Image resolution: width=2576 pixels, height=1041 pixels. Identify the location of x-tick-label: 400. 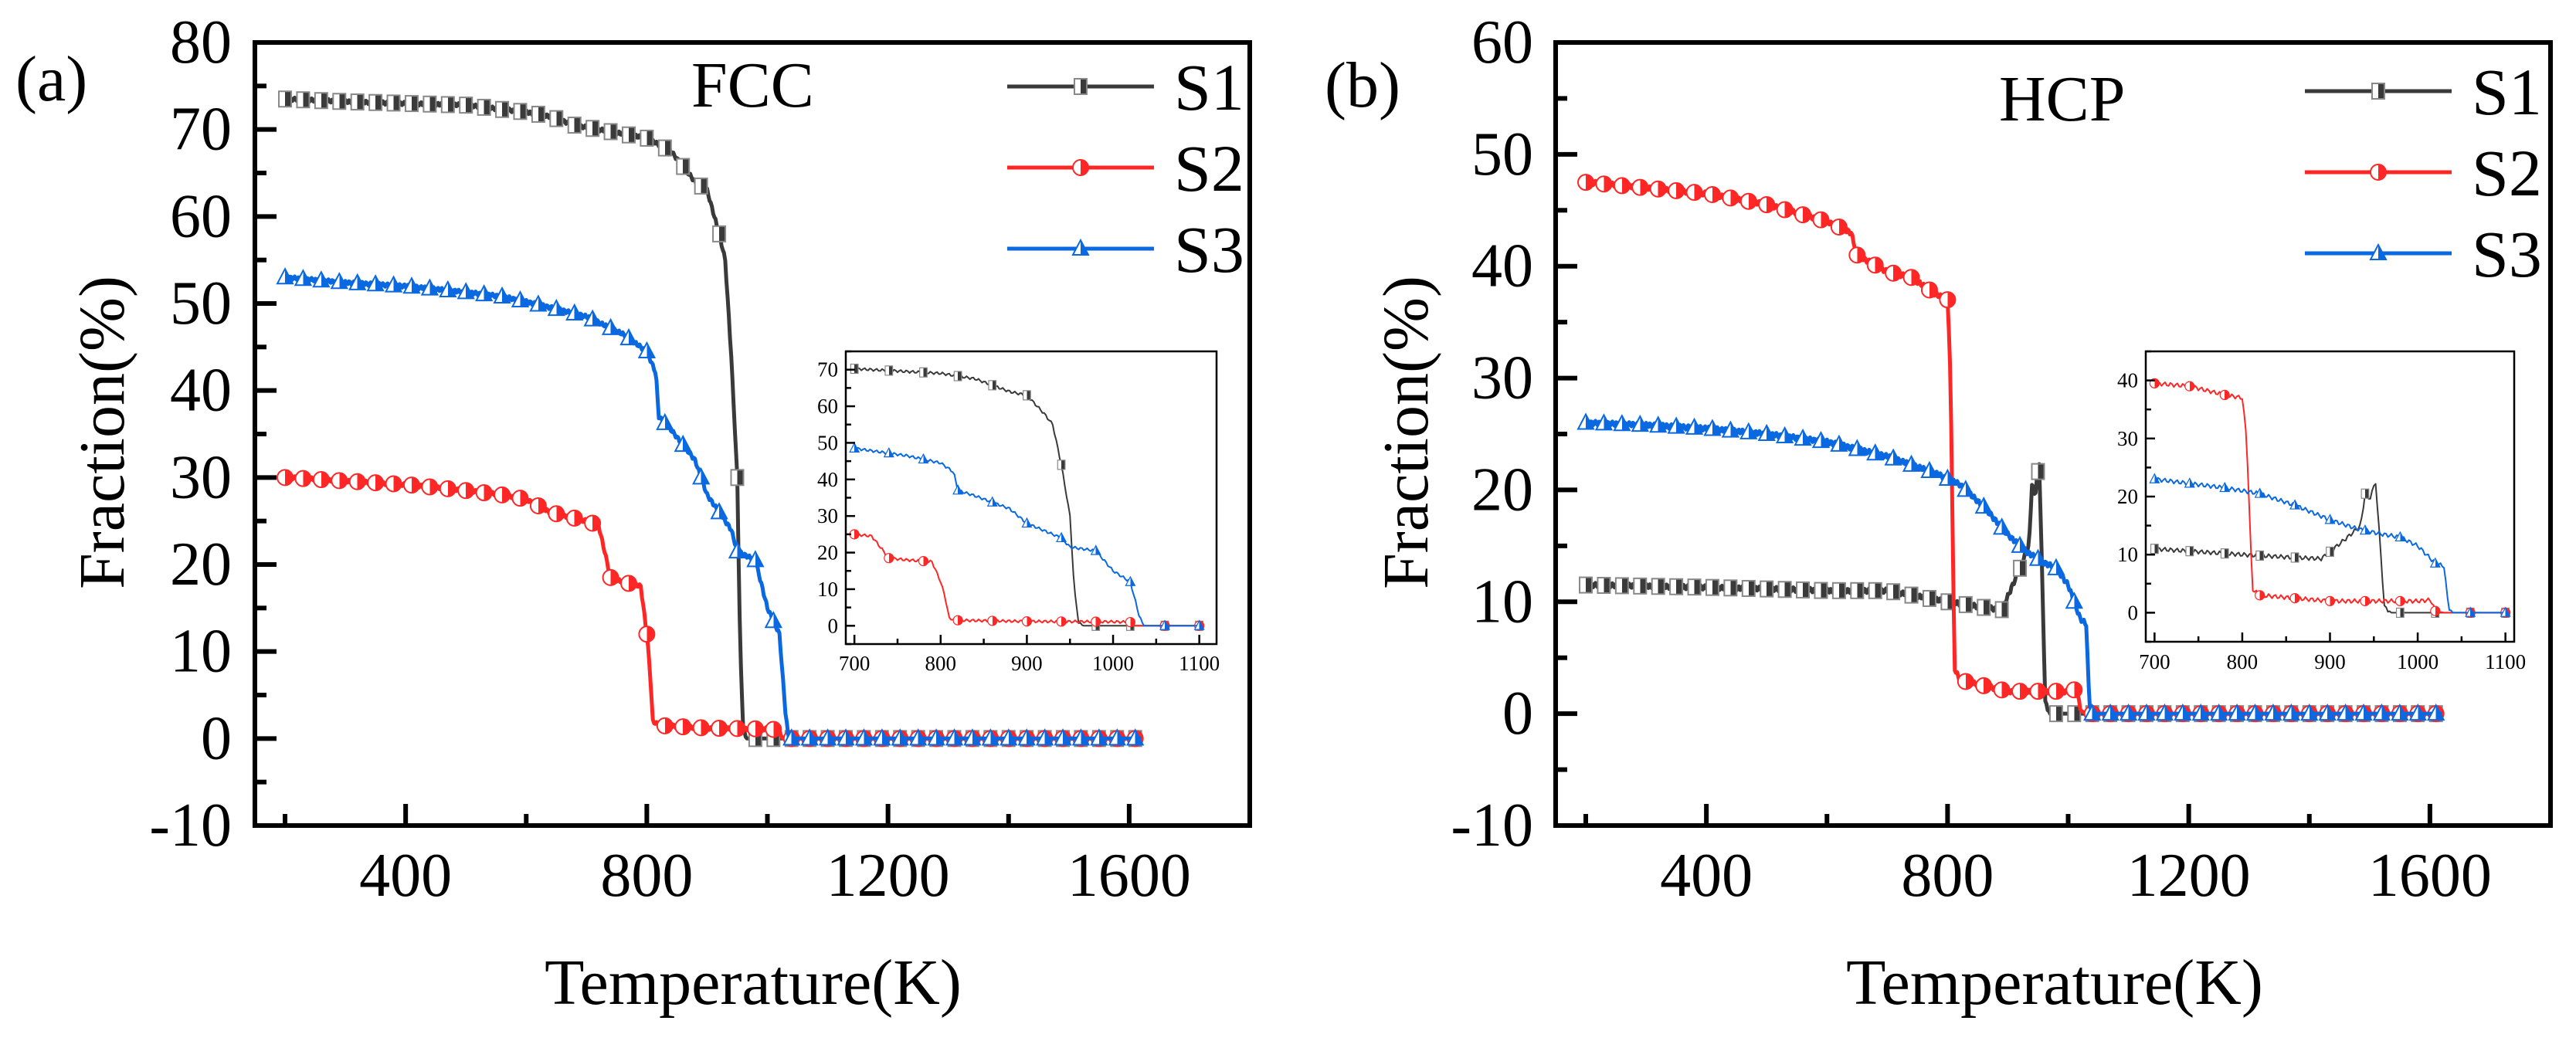
(405, 876).